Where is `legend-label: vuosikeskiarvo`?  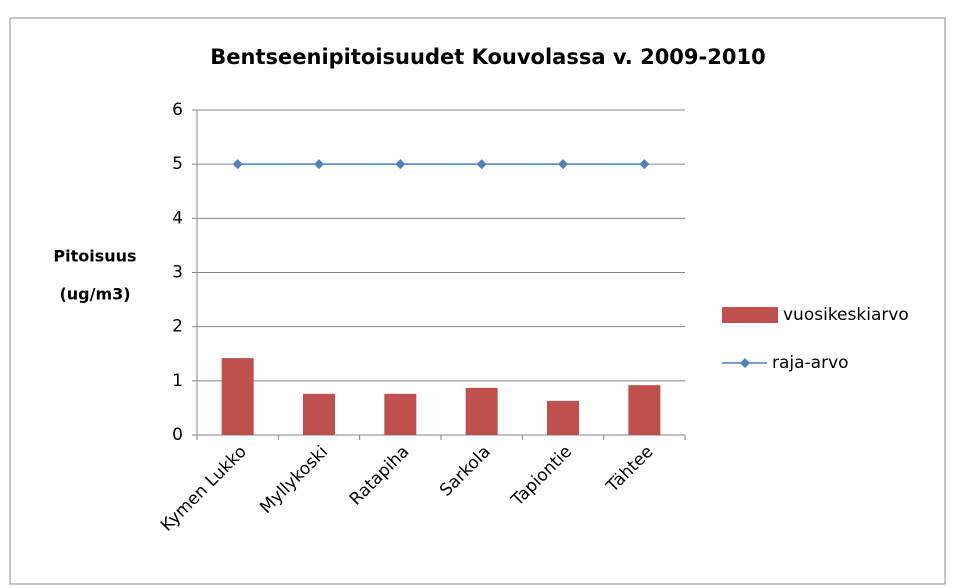 legend-label: vuosikeskiarvo is located at coordinates (846, 315).